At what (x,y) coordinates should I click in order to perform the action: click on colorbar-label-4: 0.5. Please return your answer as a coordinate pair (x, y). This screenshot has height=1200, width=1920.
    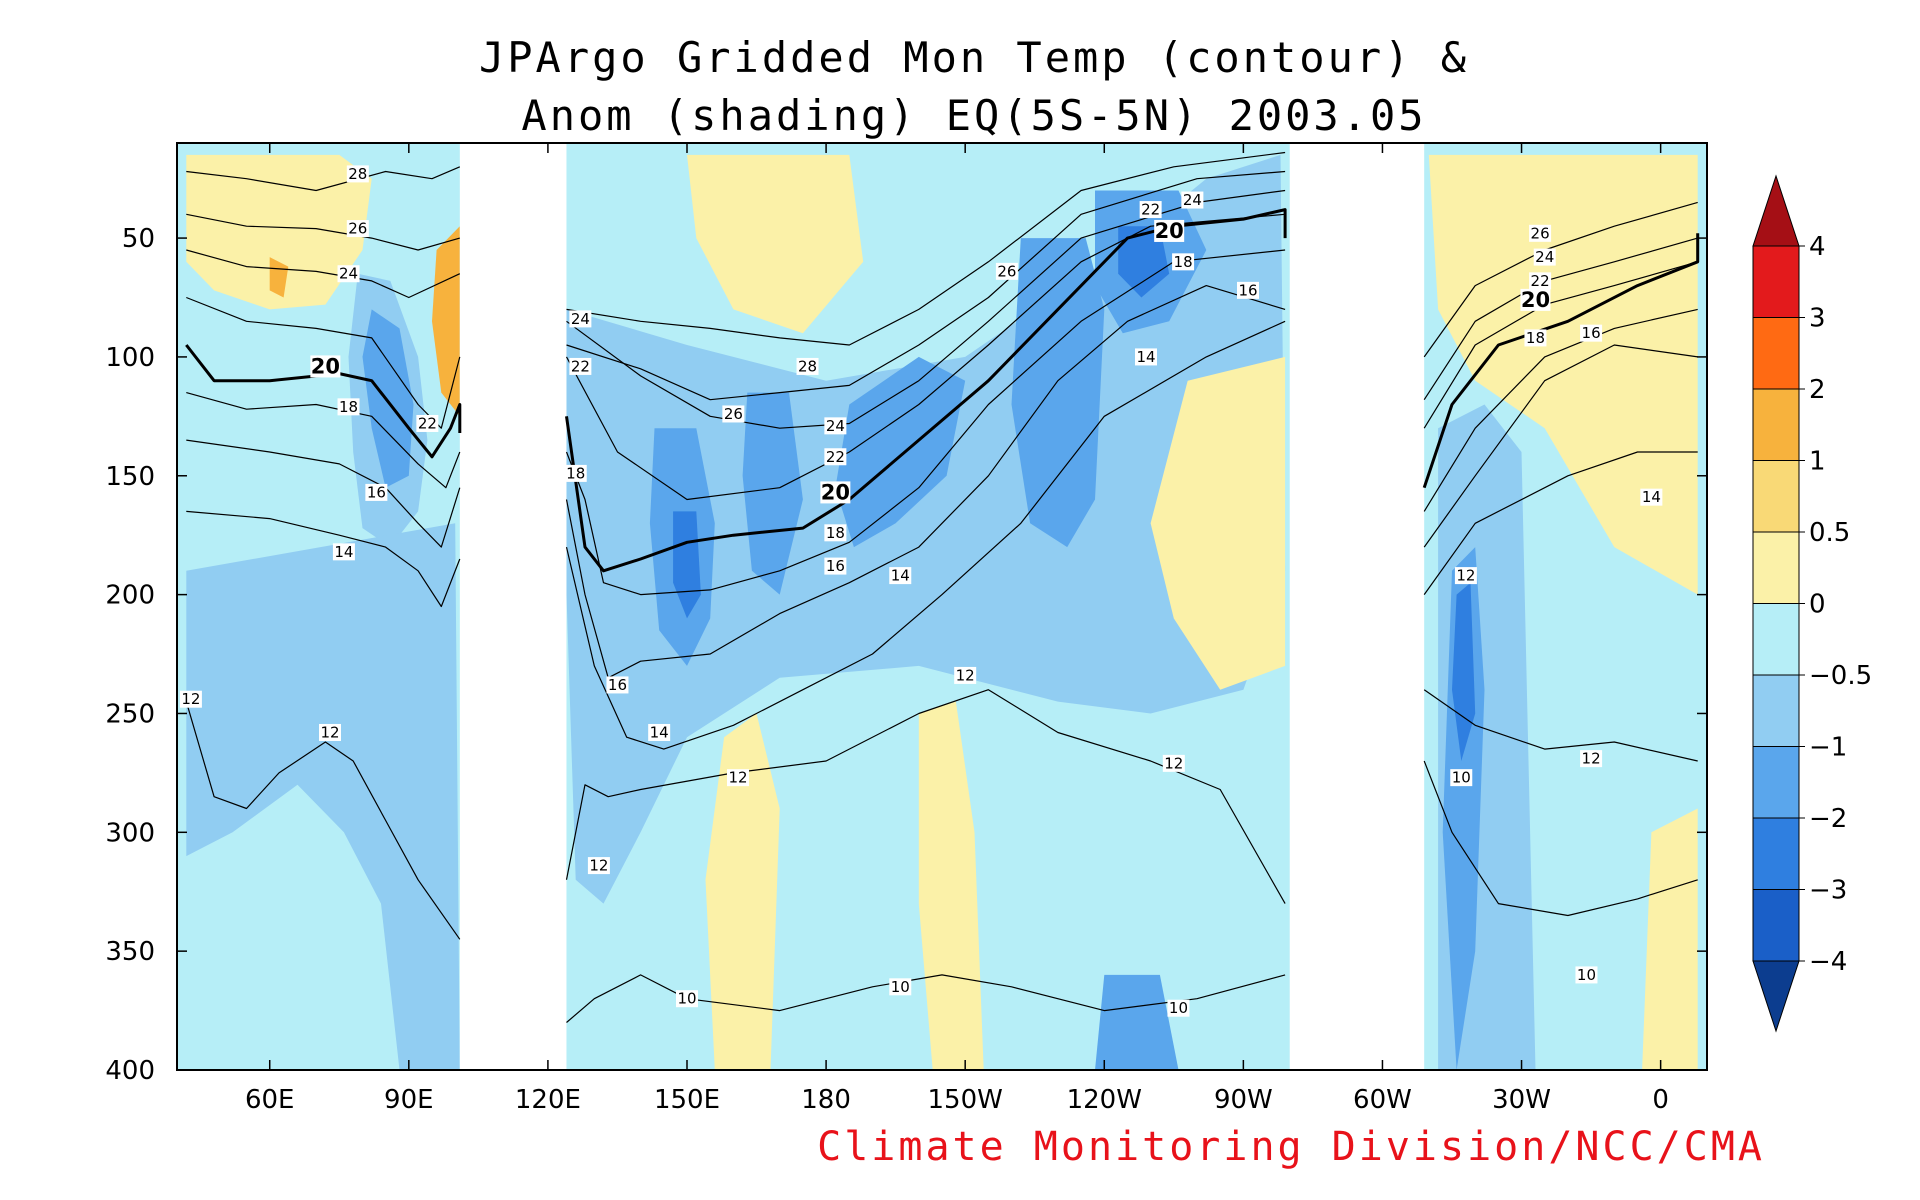
    Looking at the image, I should click on (1829, 533).